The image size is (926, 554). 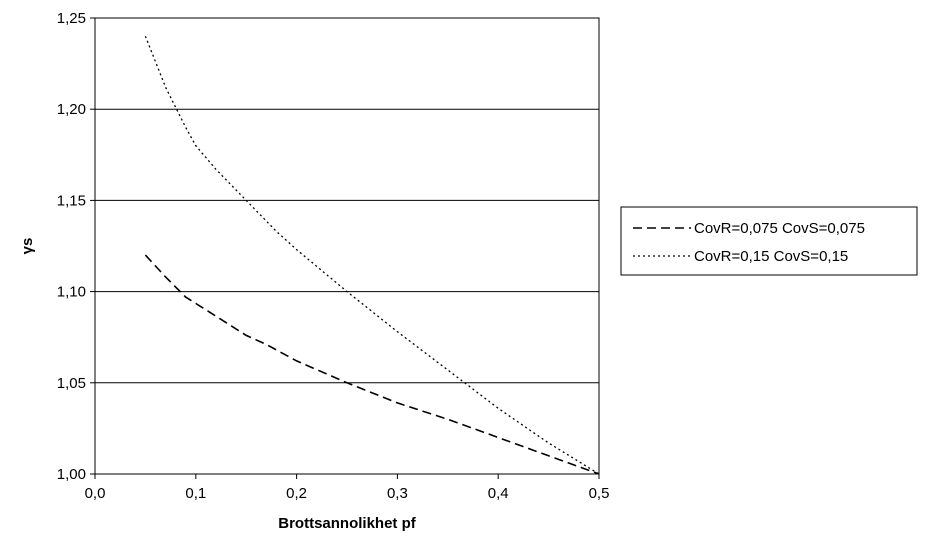 What do you see at coordinates (95, 493) in the screenshot?
I see `x-tick-label: 0,0` at bounding box center [95, 493].